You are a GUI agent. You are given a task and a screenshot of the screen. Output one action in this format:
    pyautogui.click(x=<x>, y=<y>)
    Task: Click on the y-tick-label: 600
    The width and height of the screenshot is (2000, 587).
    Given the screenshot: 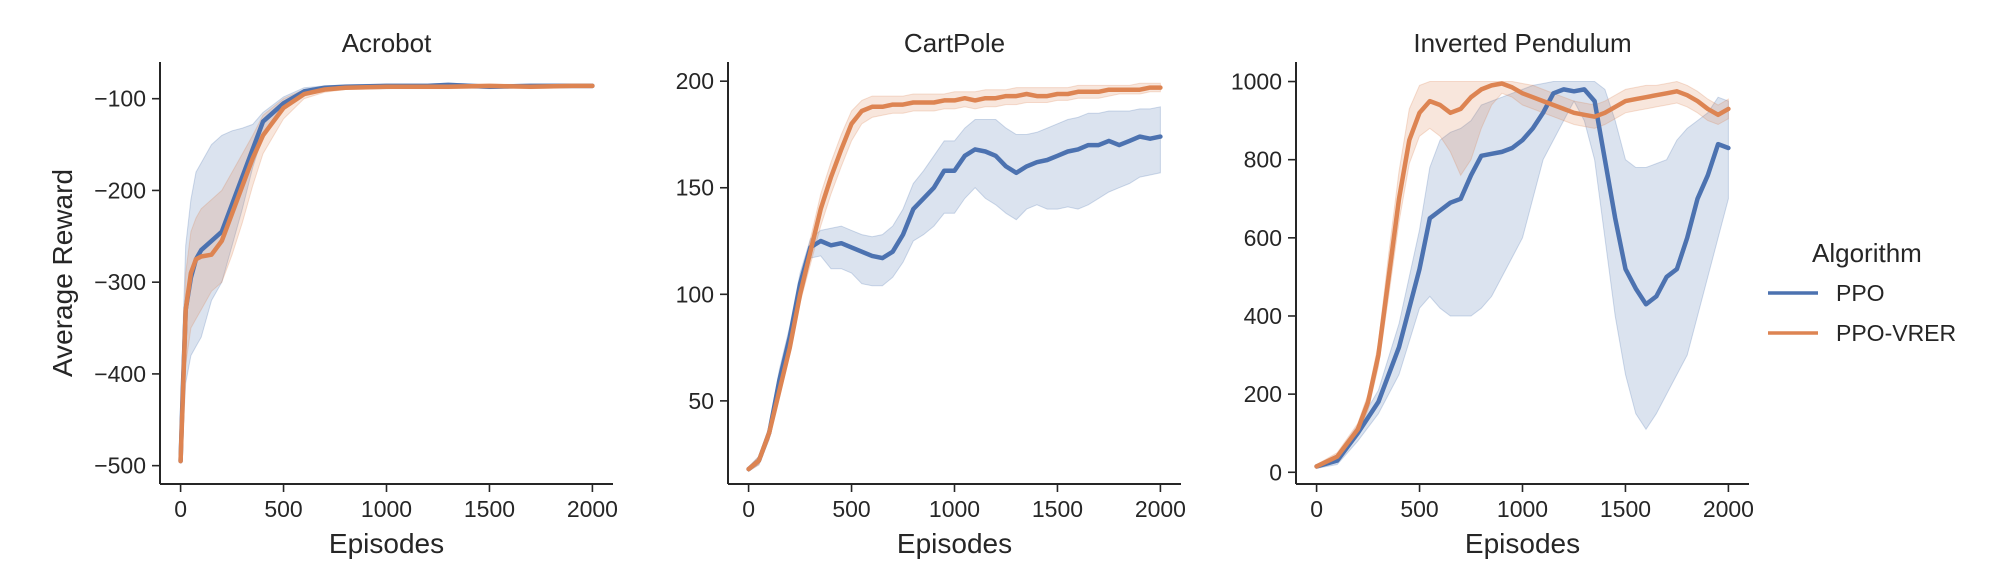 What is the action you would take?
    pyautogui.click(x=1263, y=238)
    